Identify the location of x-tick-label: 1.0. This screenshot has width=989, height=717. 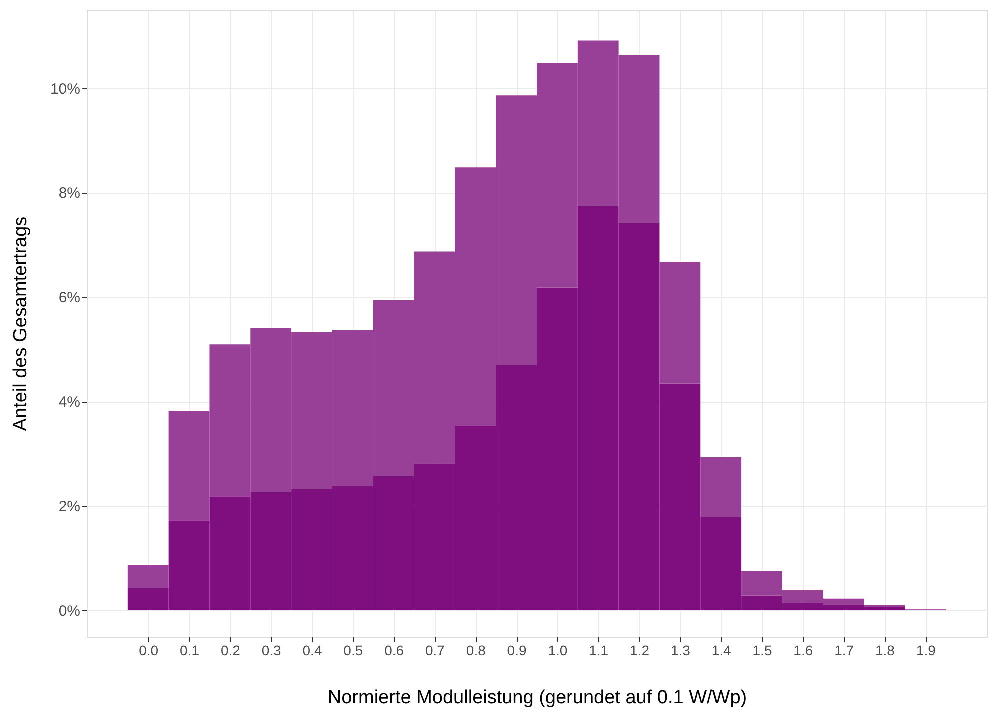
(558, 650).